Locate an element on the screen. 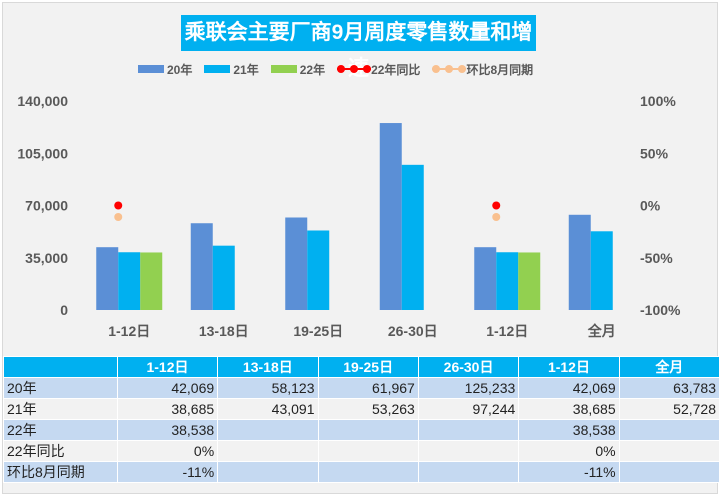  table-cell: 21年 is located at coordinates (60, 409).